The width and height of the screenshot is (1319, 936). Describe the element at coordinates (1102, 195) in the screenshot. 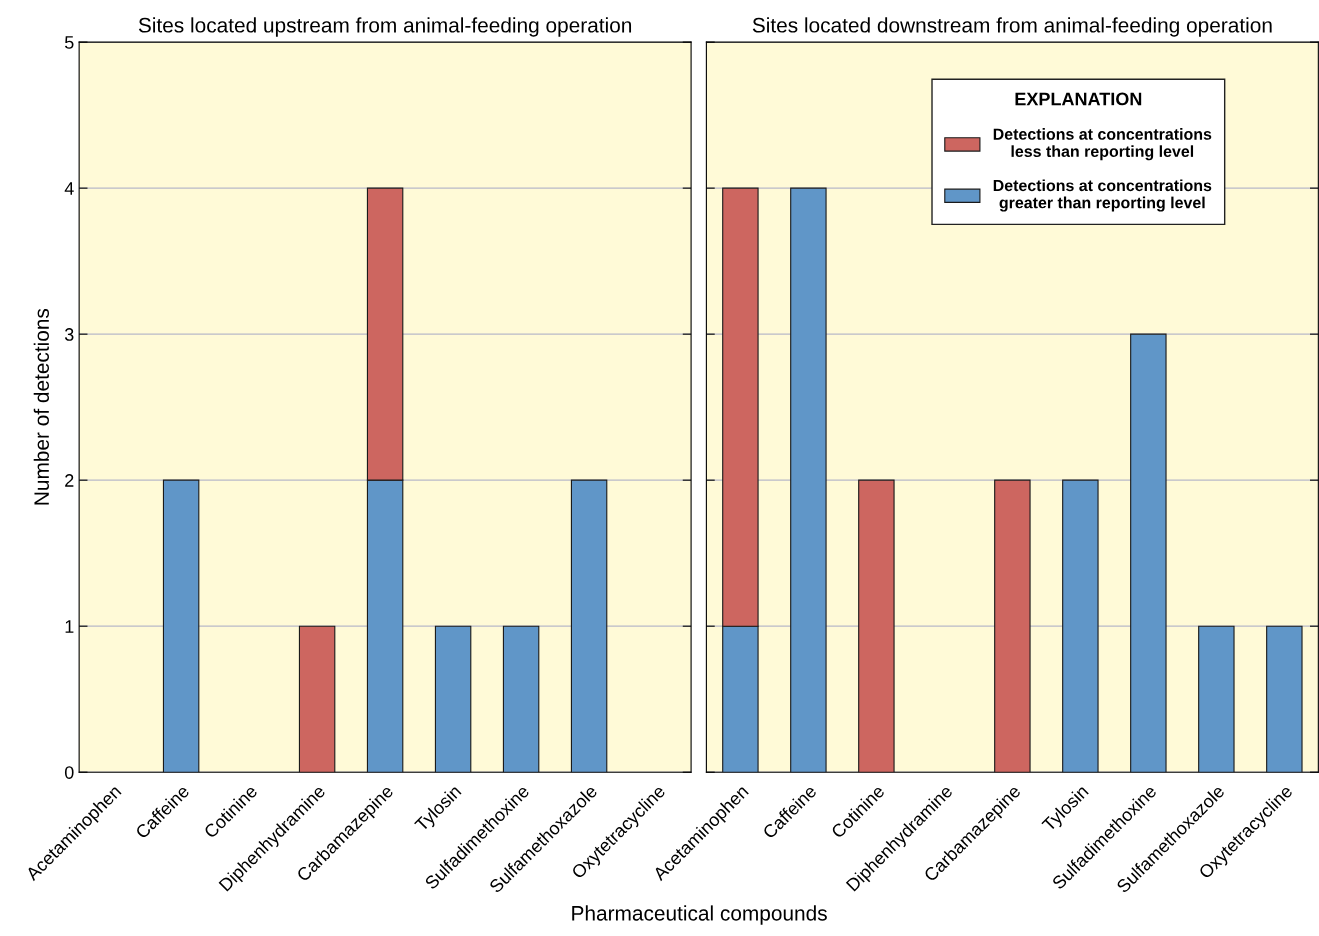

I see `legend-label: Detections at concentrations greater than reporting level` at that location.